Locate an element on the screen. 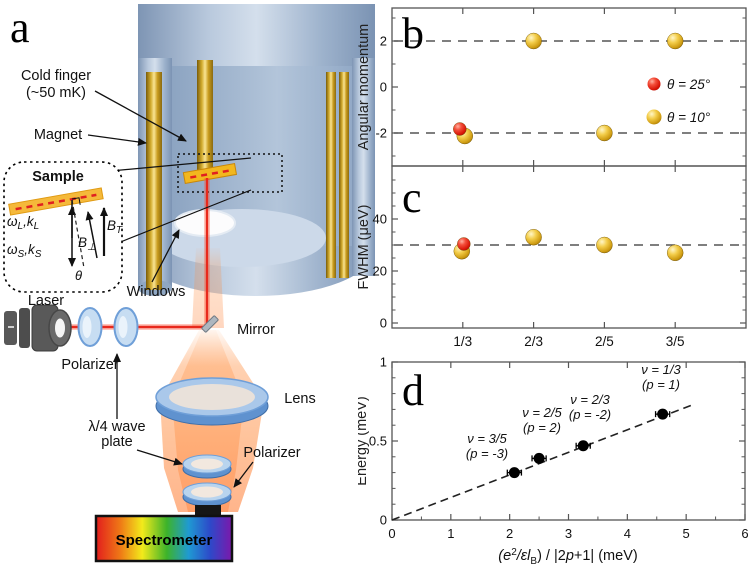 This screenshot has height=568, width=750. spectrometer-label: Spectrometer is located at coordinates (164, 540).